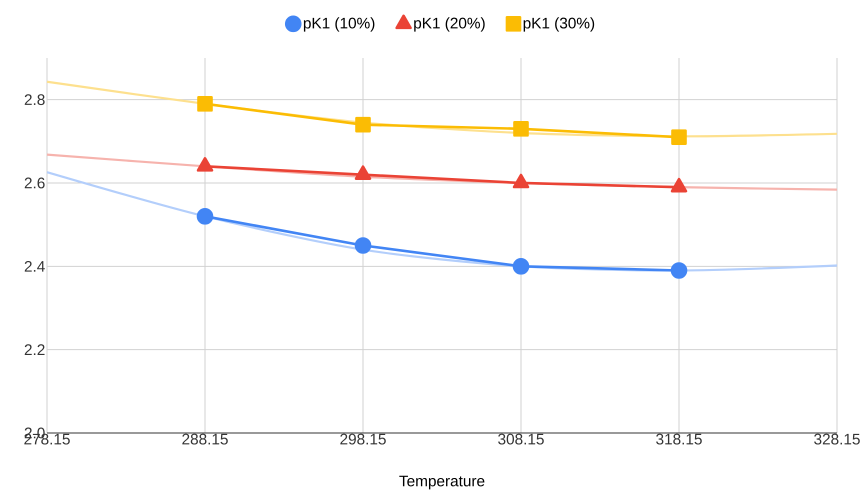 Image resolution: width=866 pixels, height=502 pixels. I want to click on x-tick-label: 318.15, so click(679, 439).